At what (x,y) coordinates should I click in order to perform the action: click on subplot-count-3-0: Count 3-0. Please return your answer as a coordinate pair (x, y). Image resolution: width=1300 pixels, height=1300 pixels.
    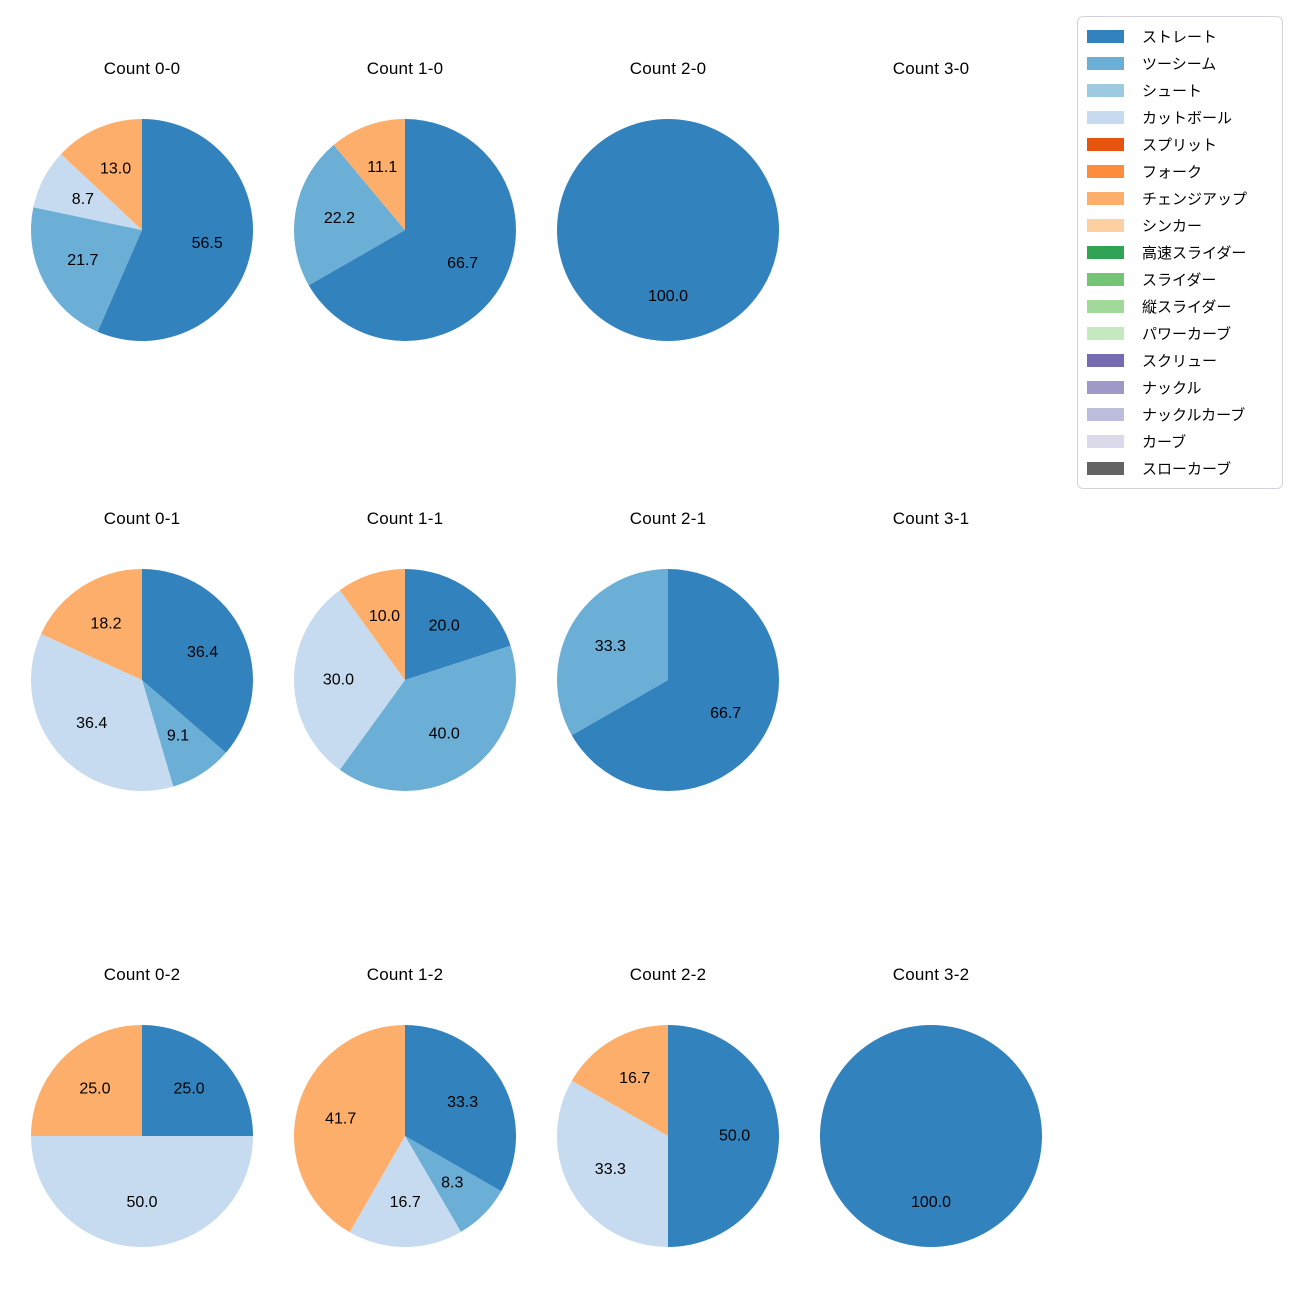
    Looking at the image, I should click on (931, 200).